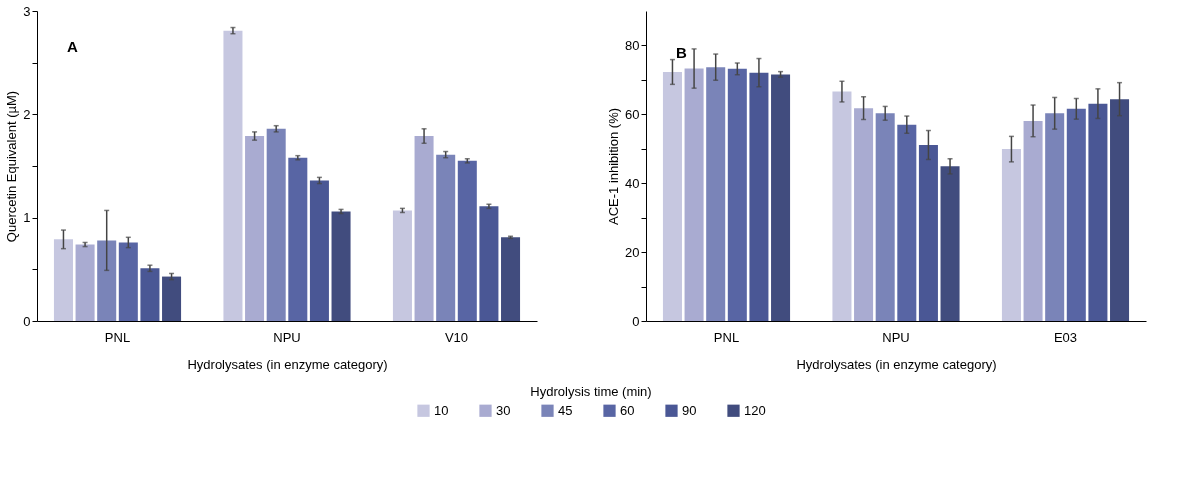 This screenshot has width=1203, height=477. What do you see at coordinates (632, 114) in the screenshot?
I see `y-tick-label: 60` at bounding box center [632, 114].